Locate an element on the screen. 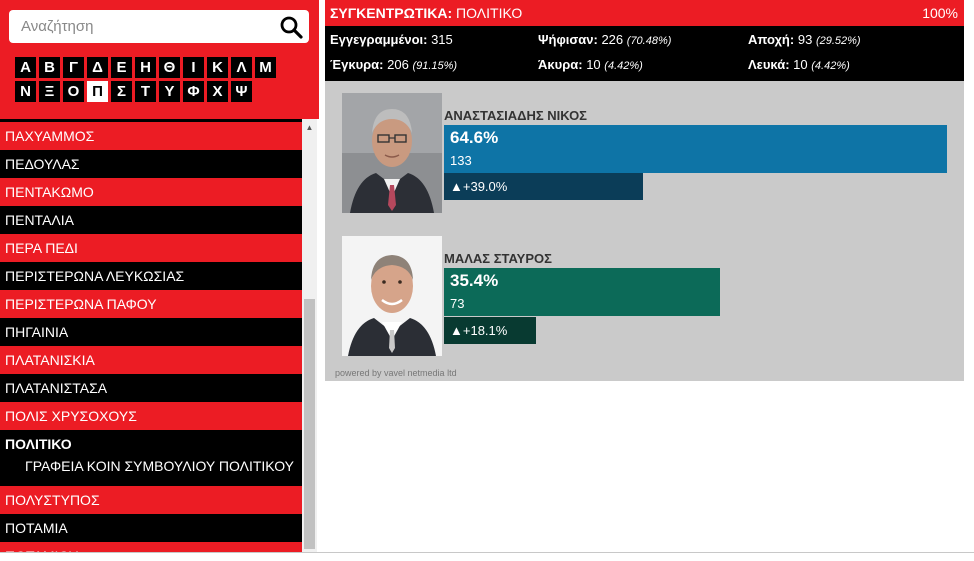 This screenshot has width=974, height=561. stat-invalid: Άκυρα: 10 (4.42%) is located at coordinates (590, 64).